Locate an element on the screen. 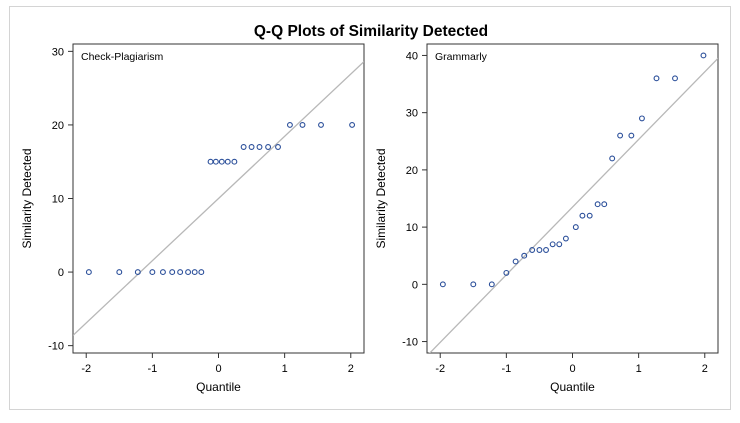  y-tick-label: 40 is located at coordinates (412, 56).